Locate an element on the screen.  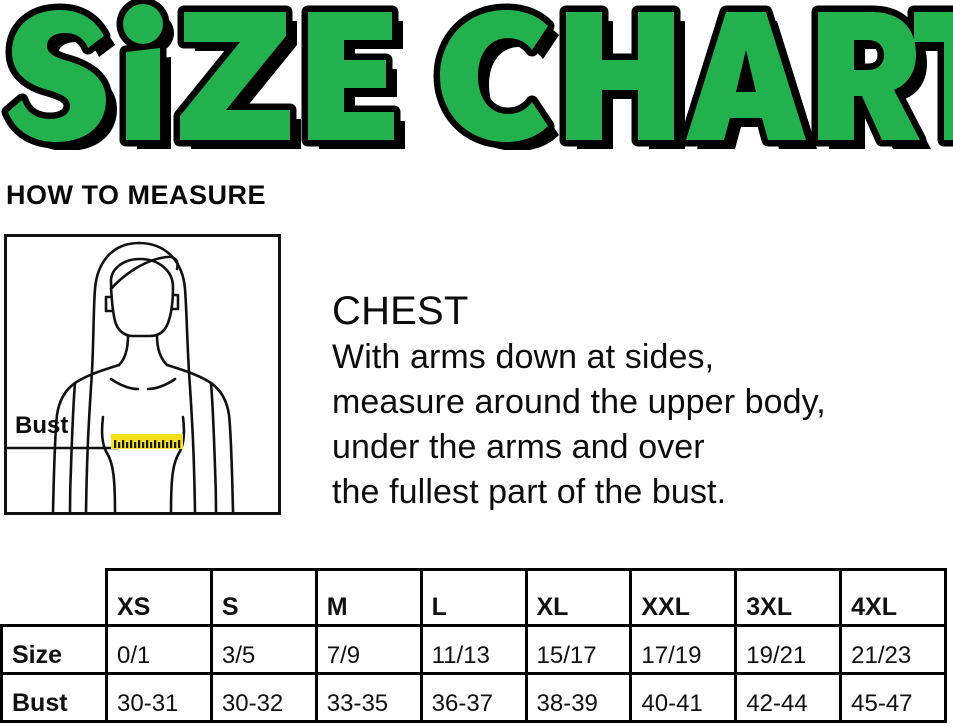
column-header-xl: XL is located at coordinates (578, 597).